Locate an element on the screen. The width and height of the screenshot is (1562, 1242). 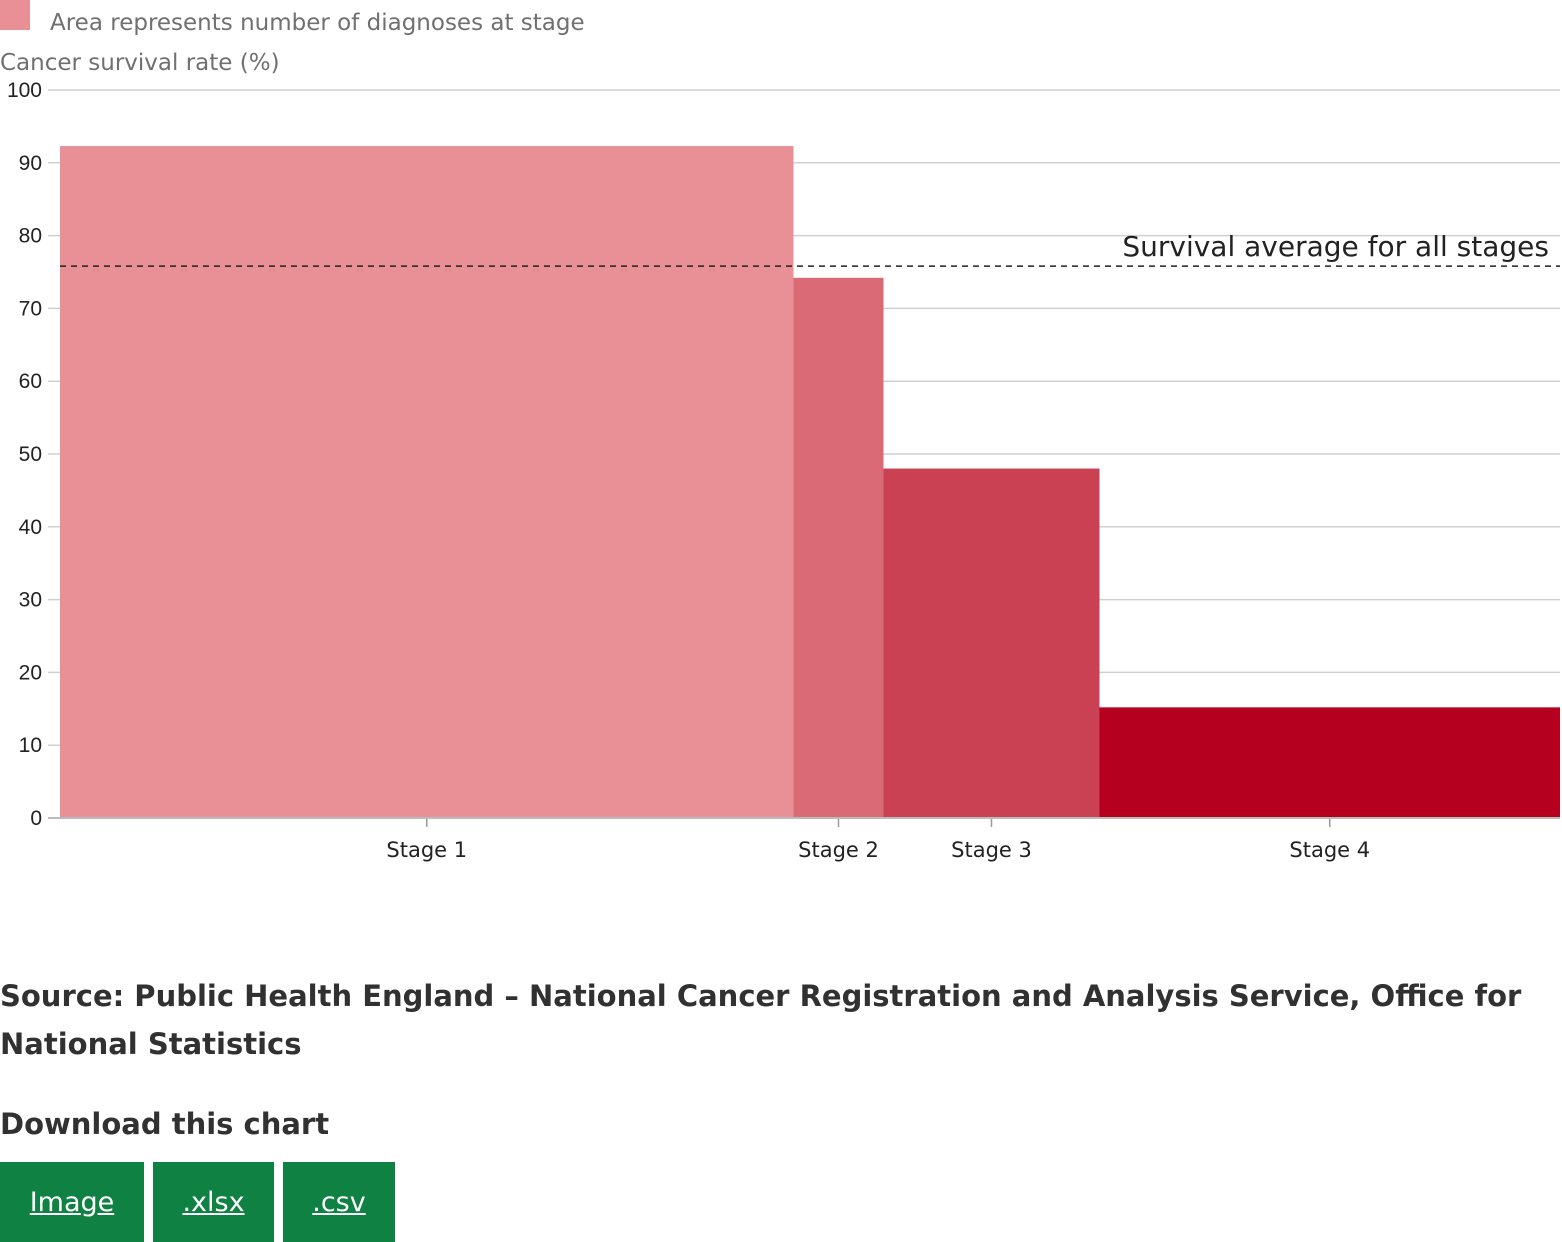
download-title: Download this chart is located at coordinates (165, 1124).